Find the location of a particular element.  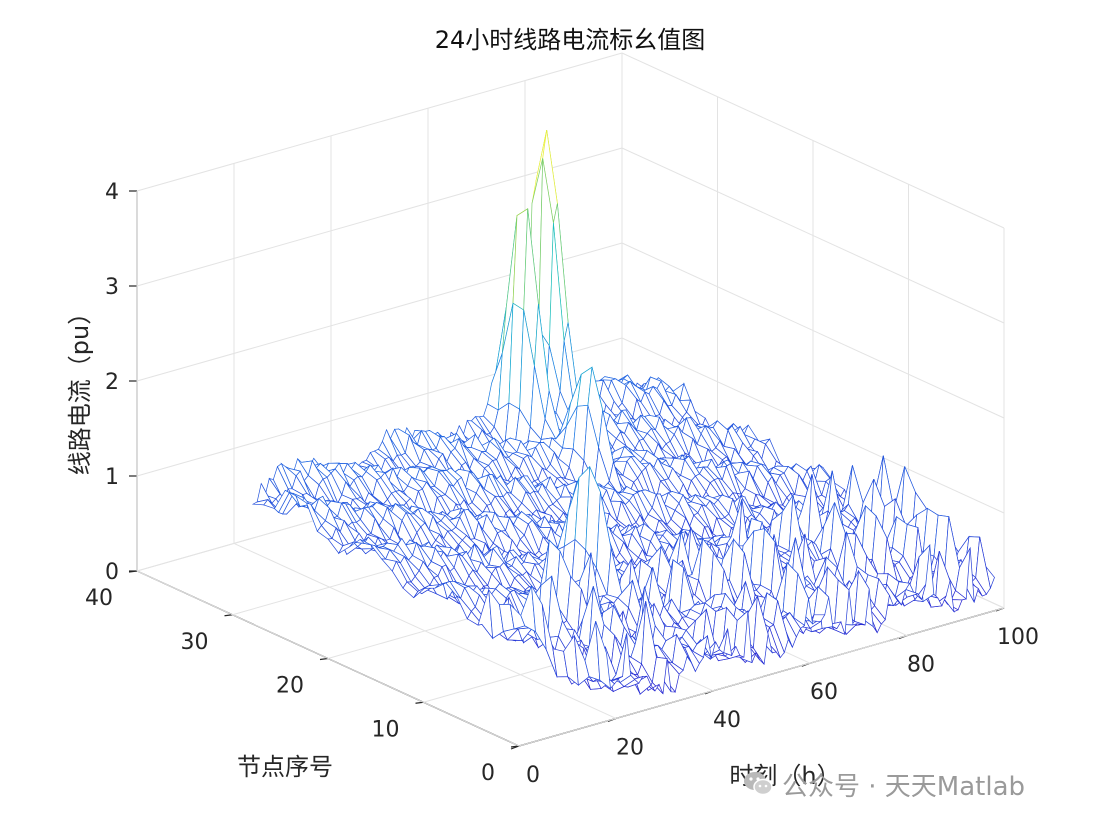

x-tick-label: 20 is located at coordinates (630, 747).